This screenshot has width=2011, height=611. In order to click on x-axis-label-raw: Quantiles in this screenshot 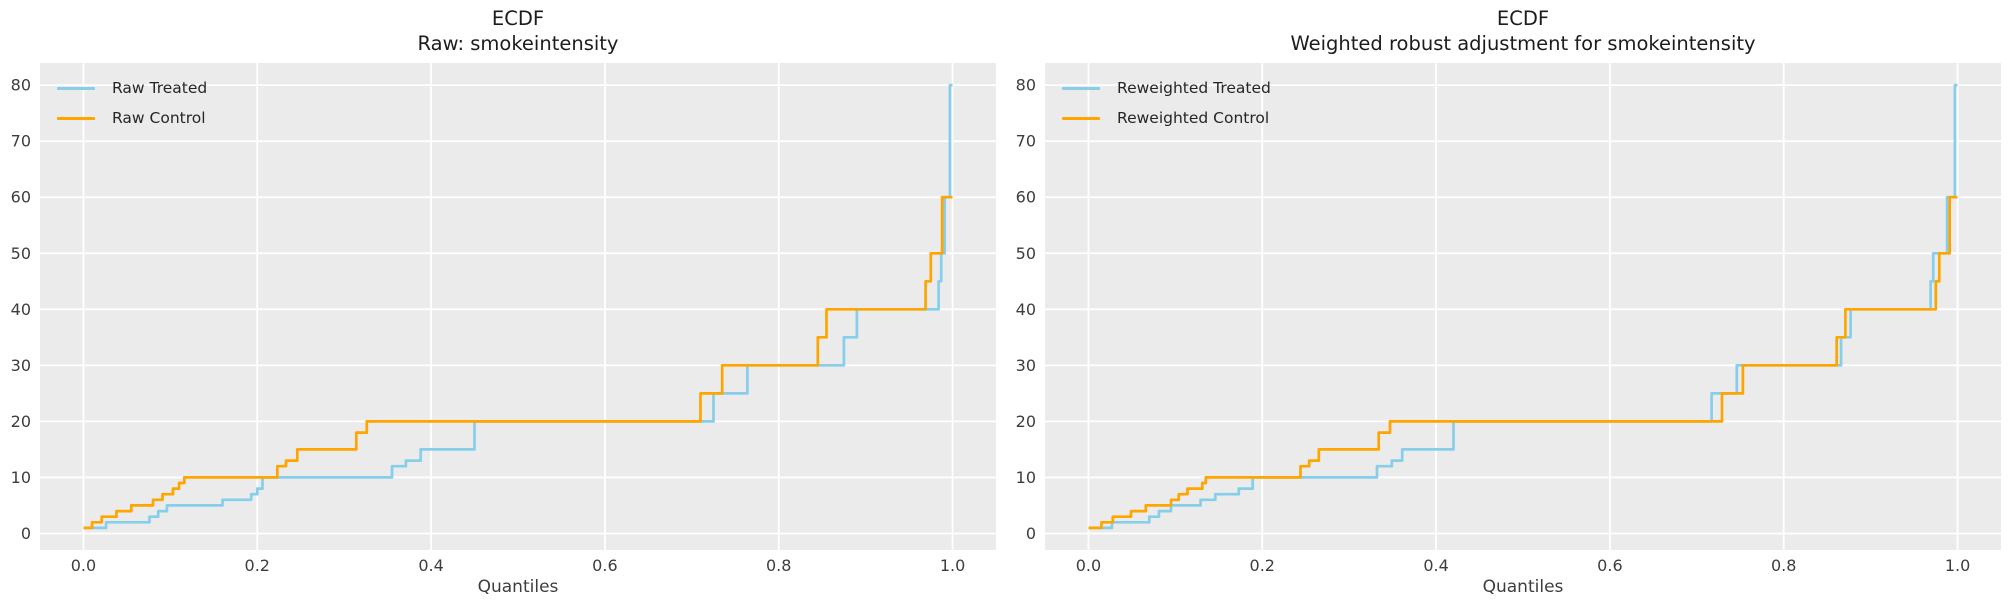, I will do `click(518, 587)`.